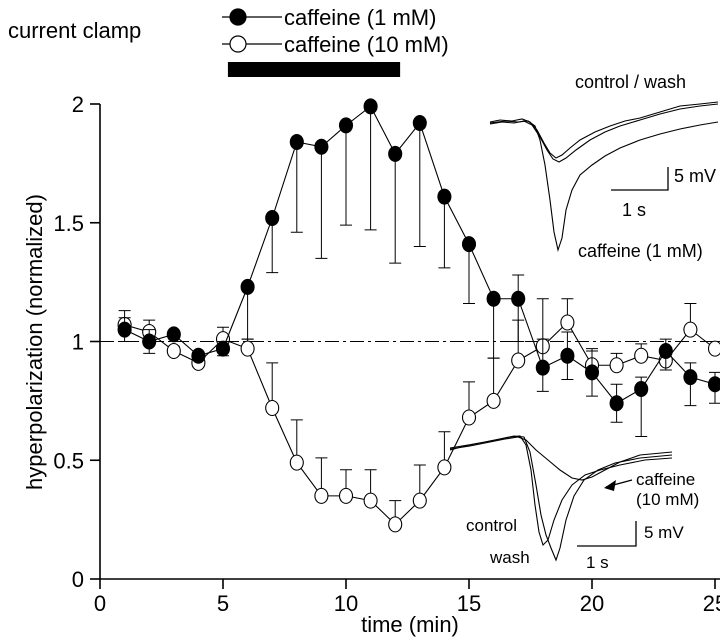 Image resolution: width=720 pixels, height=640 pixels. Describe the element at coordinates (711, 603) in the screenshot. I see `x-tick-label: 25` at that location.